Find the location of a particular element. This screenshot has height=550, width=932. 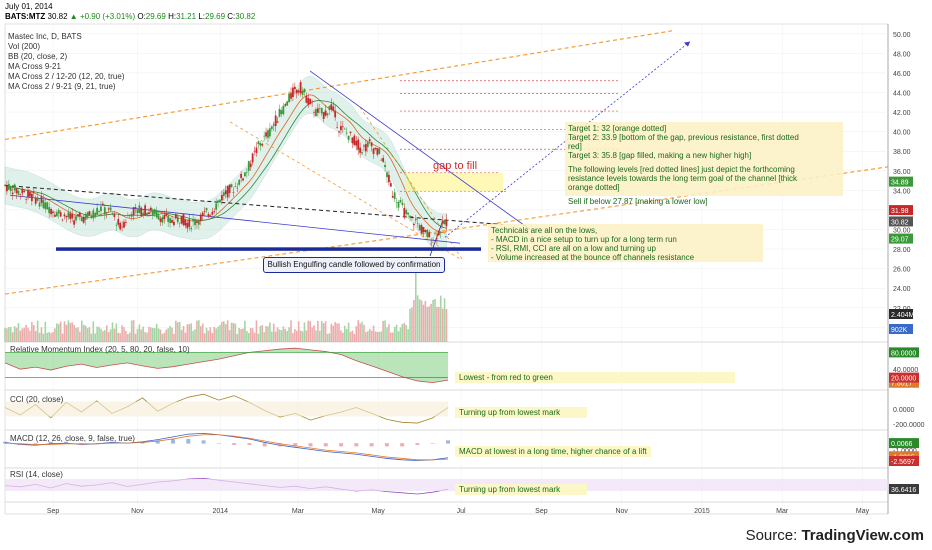

indicator-legend-item: Vol (200) is located at coordinates (24, 46).